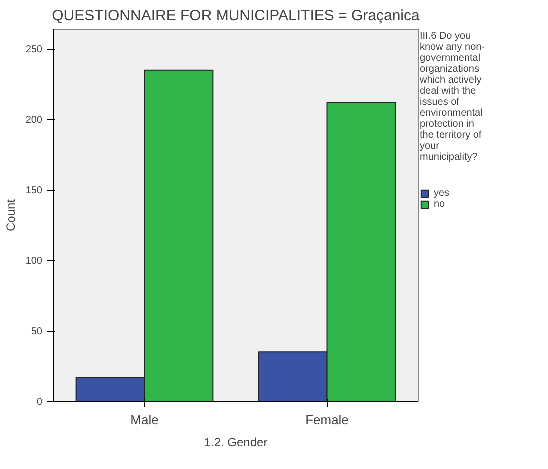 The image size is (548, 469). What do you see at coordinates (34, 120) in the screenshot?
I see `y-tick-label: 200` at bounding box center [34, 120].